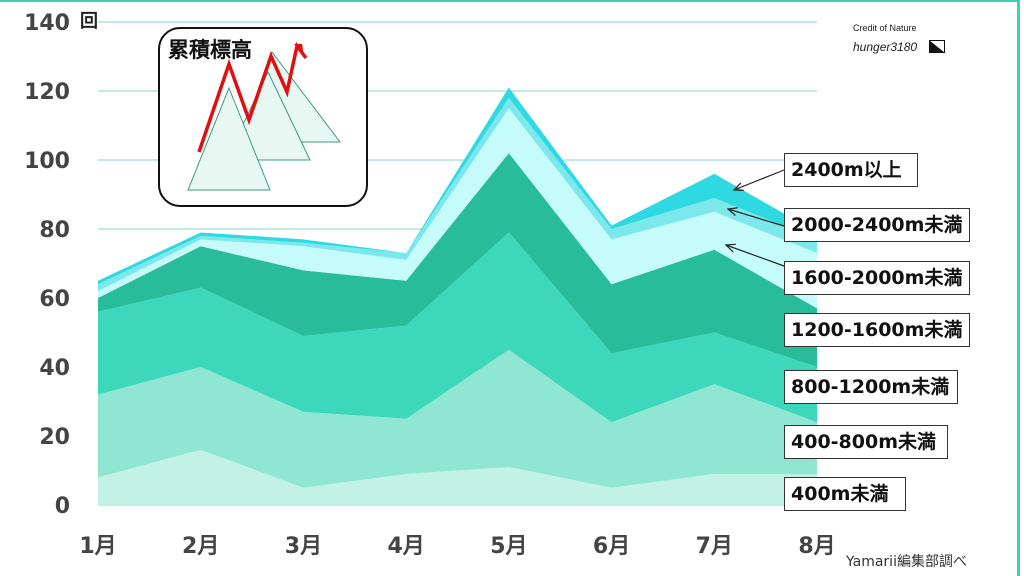 The width and height of the screenshot is (1024, 576). Describe the element at coordinates (877, 278) in the screenshot. I see `series-label-5: 1600-2000m未満` at that location.